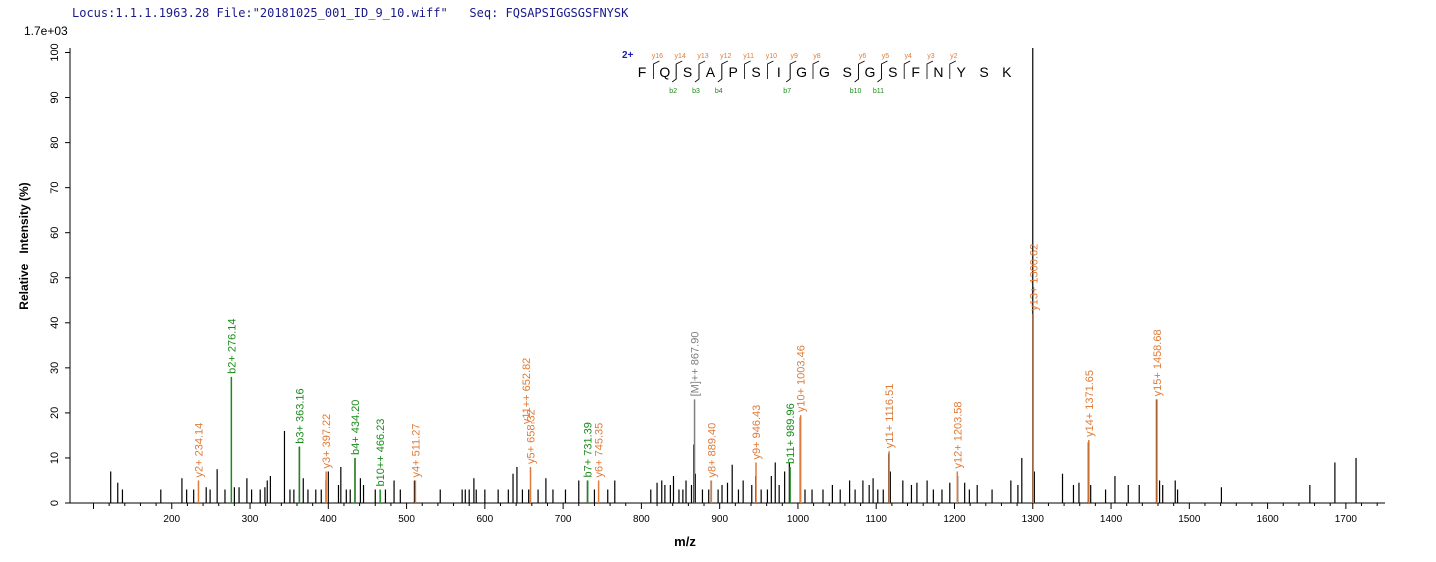 The width and height of the screenshot is (1436, 562). What do you see at coordinates (863, 56) in the screenshot?
I see `y-ion-label: y6` at bounding box center [863, 56].